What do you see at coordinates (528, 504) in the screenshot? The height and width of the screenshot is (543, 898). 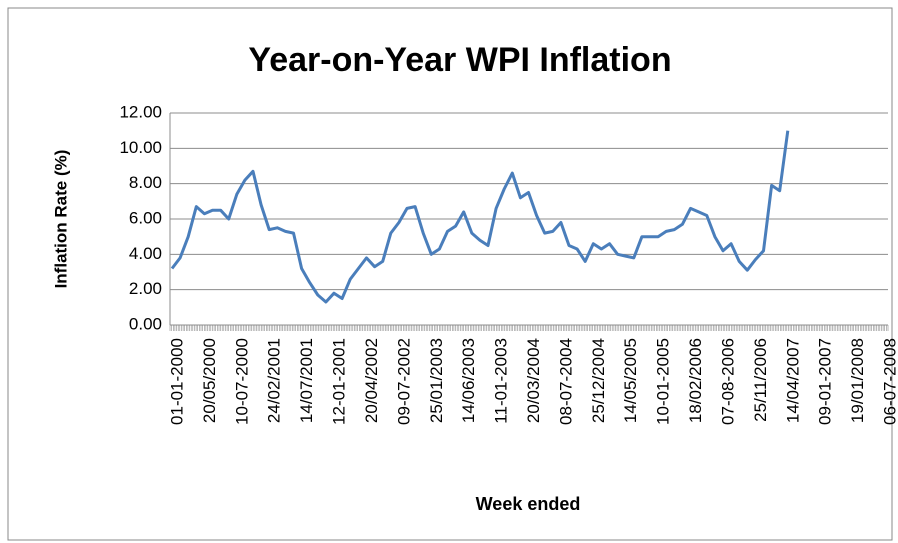 I see `x-axis-label: Week ended` at bounding box center [528, 504].